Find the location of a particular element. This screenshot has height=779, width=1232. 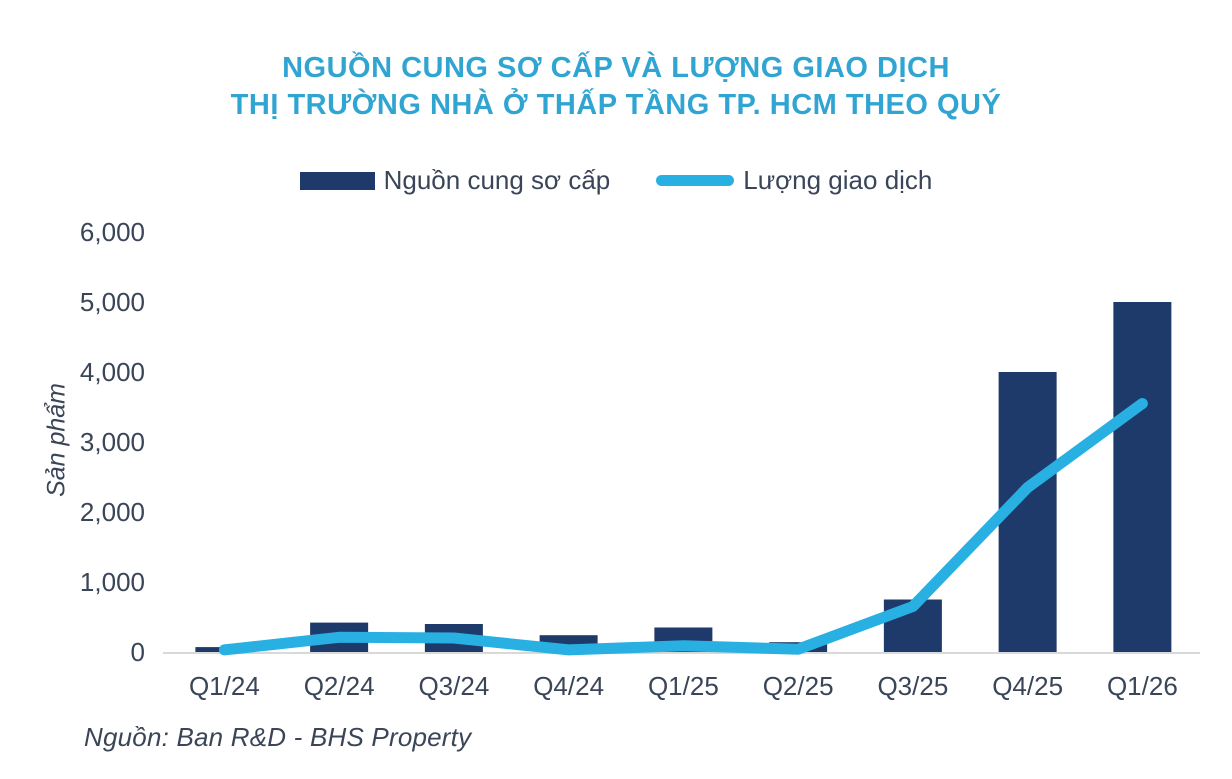

x-tick-label: Q4/25 is located at coordinates (1027, 686).